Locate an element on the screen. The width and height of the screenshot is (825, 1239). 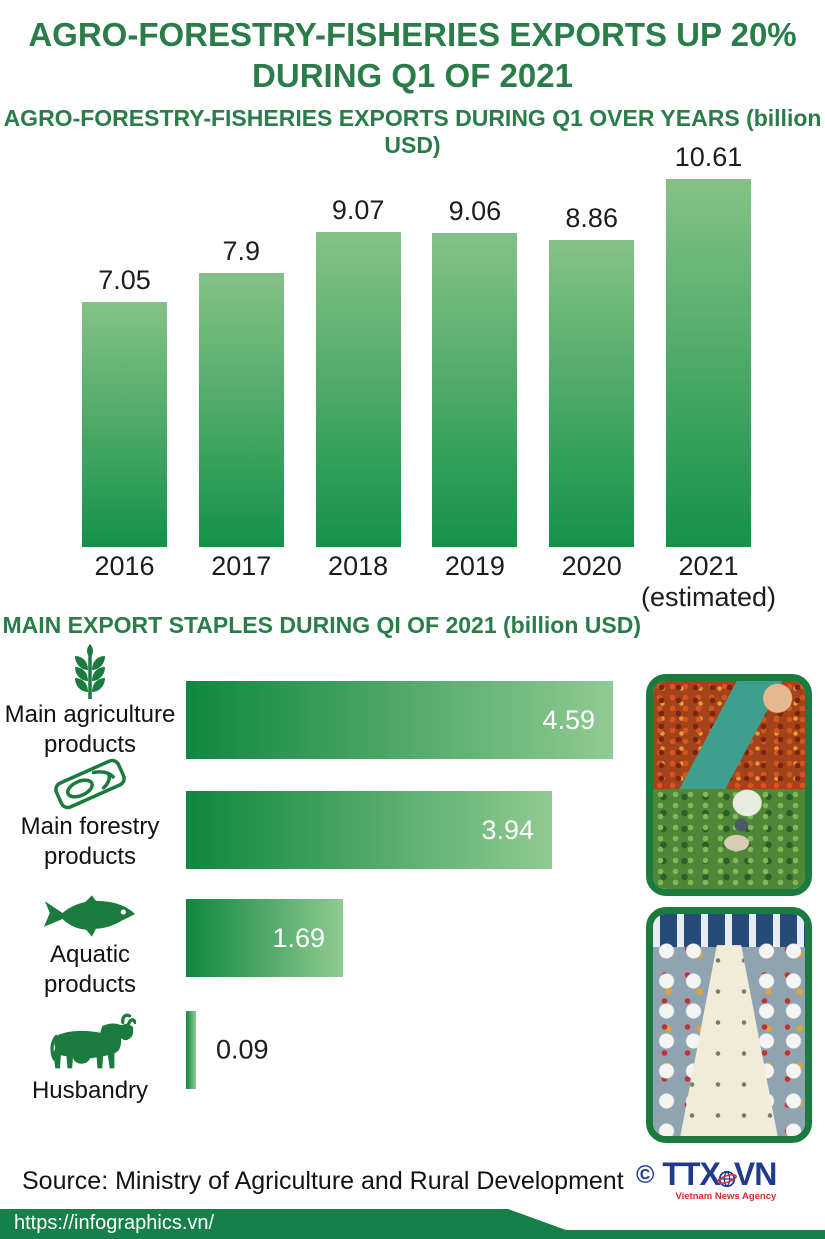
bar-column-2017: 7.9 is located at coordinates (241, 391).